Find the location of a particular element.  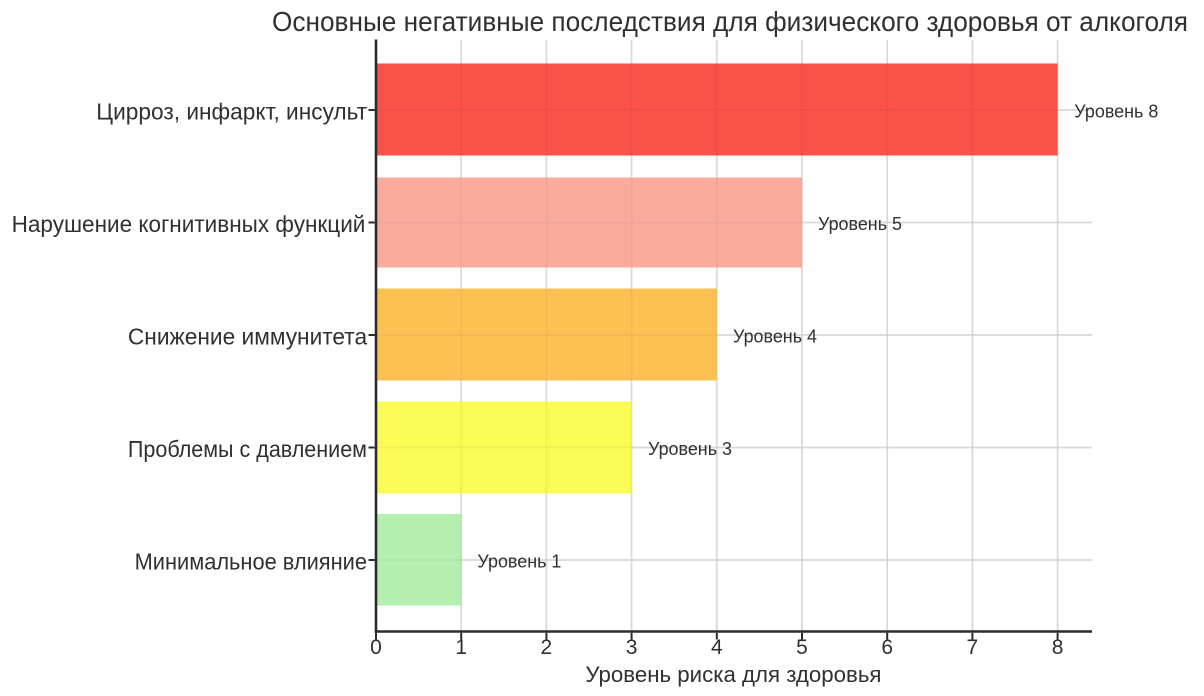

svg-text: 6 is located at coordinates (887, 647).